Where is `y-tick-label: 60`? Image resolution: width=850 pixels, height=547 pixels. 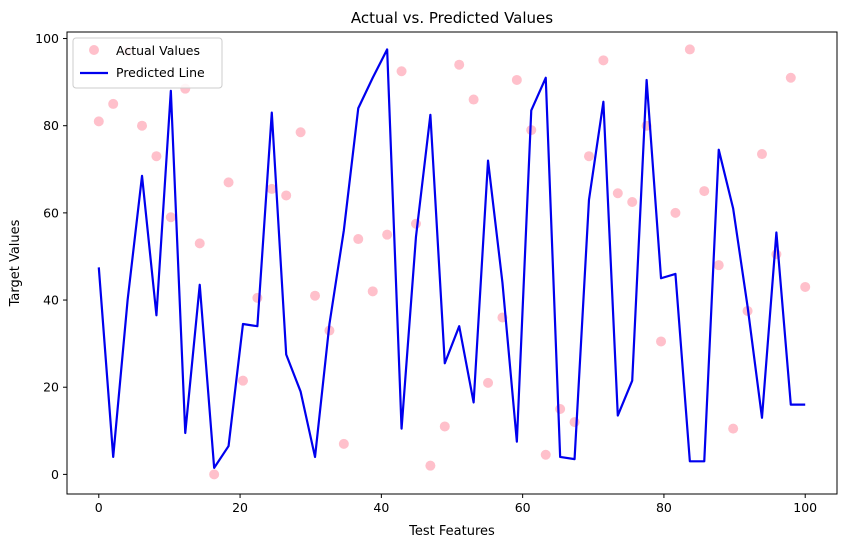 y-tick-label: 60 is located at coordinates (51, 212).